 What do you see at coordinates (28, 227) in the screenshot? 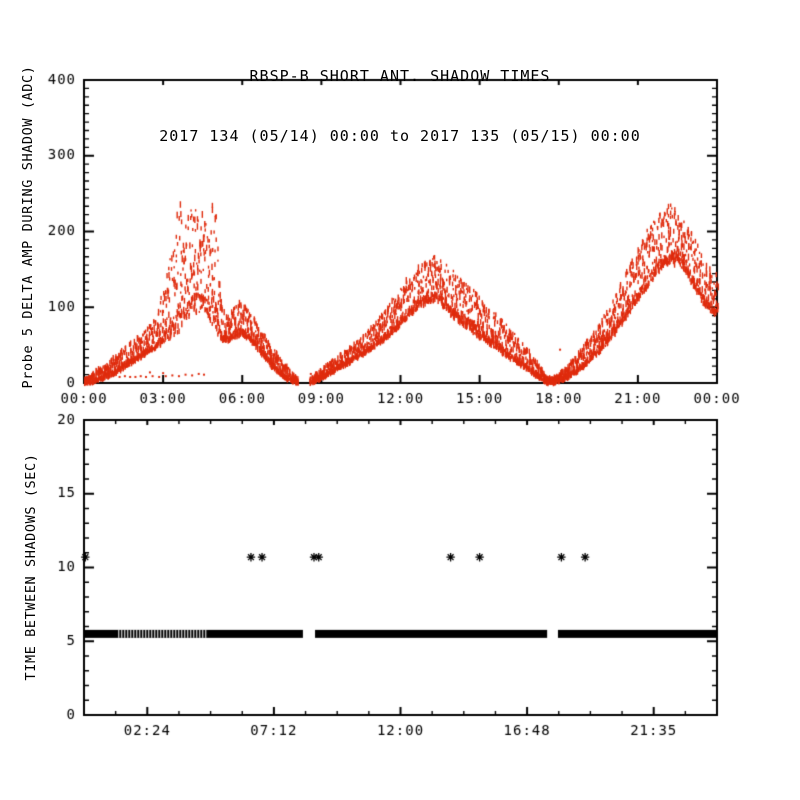
I see `top-y-axis-label: Probe 5 DELTA AMP DURING SHADOW (ADC)` at bounding box center [28, 227].